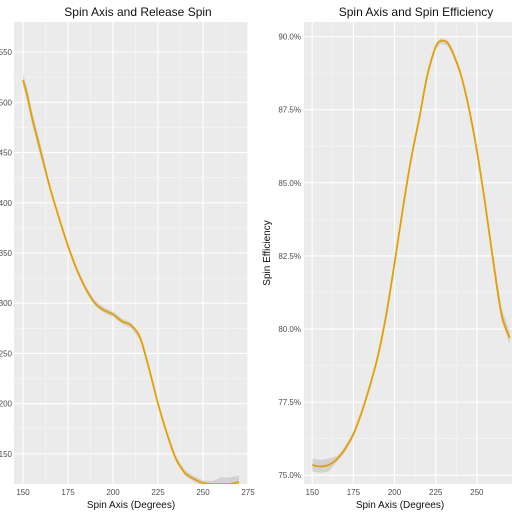  I want to click on y-tick-label: 350, so click(6, 253).